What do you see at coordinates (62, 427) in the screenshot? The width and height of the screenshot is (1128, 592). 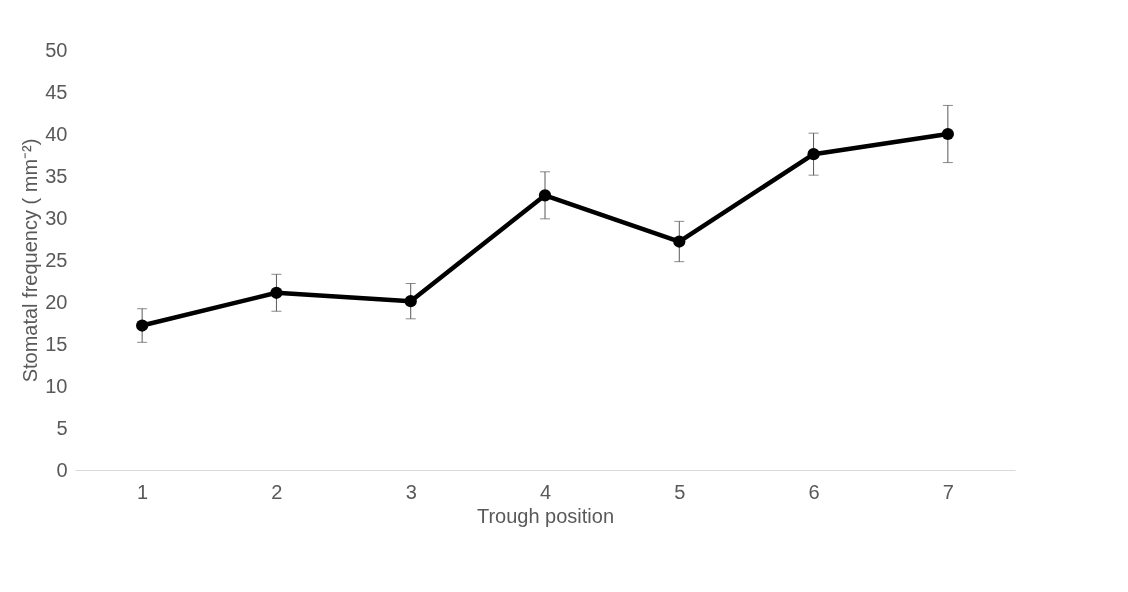 I see `y-tick-label: 5` at bounding box center [62, 427].